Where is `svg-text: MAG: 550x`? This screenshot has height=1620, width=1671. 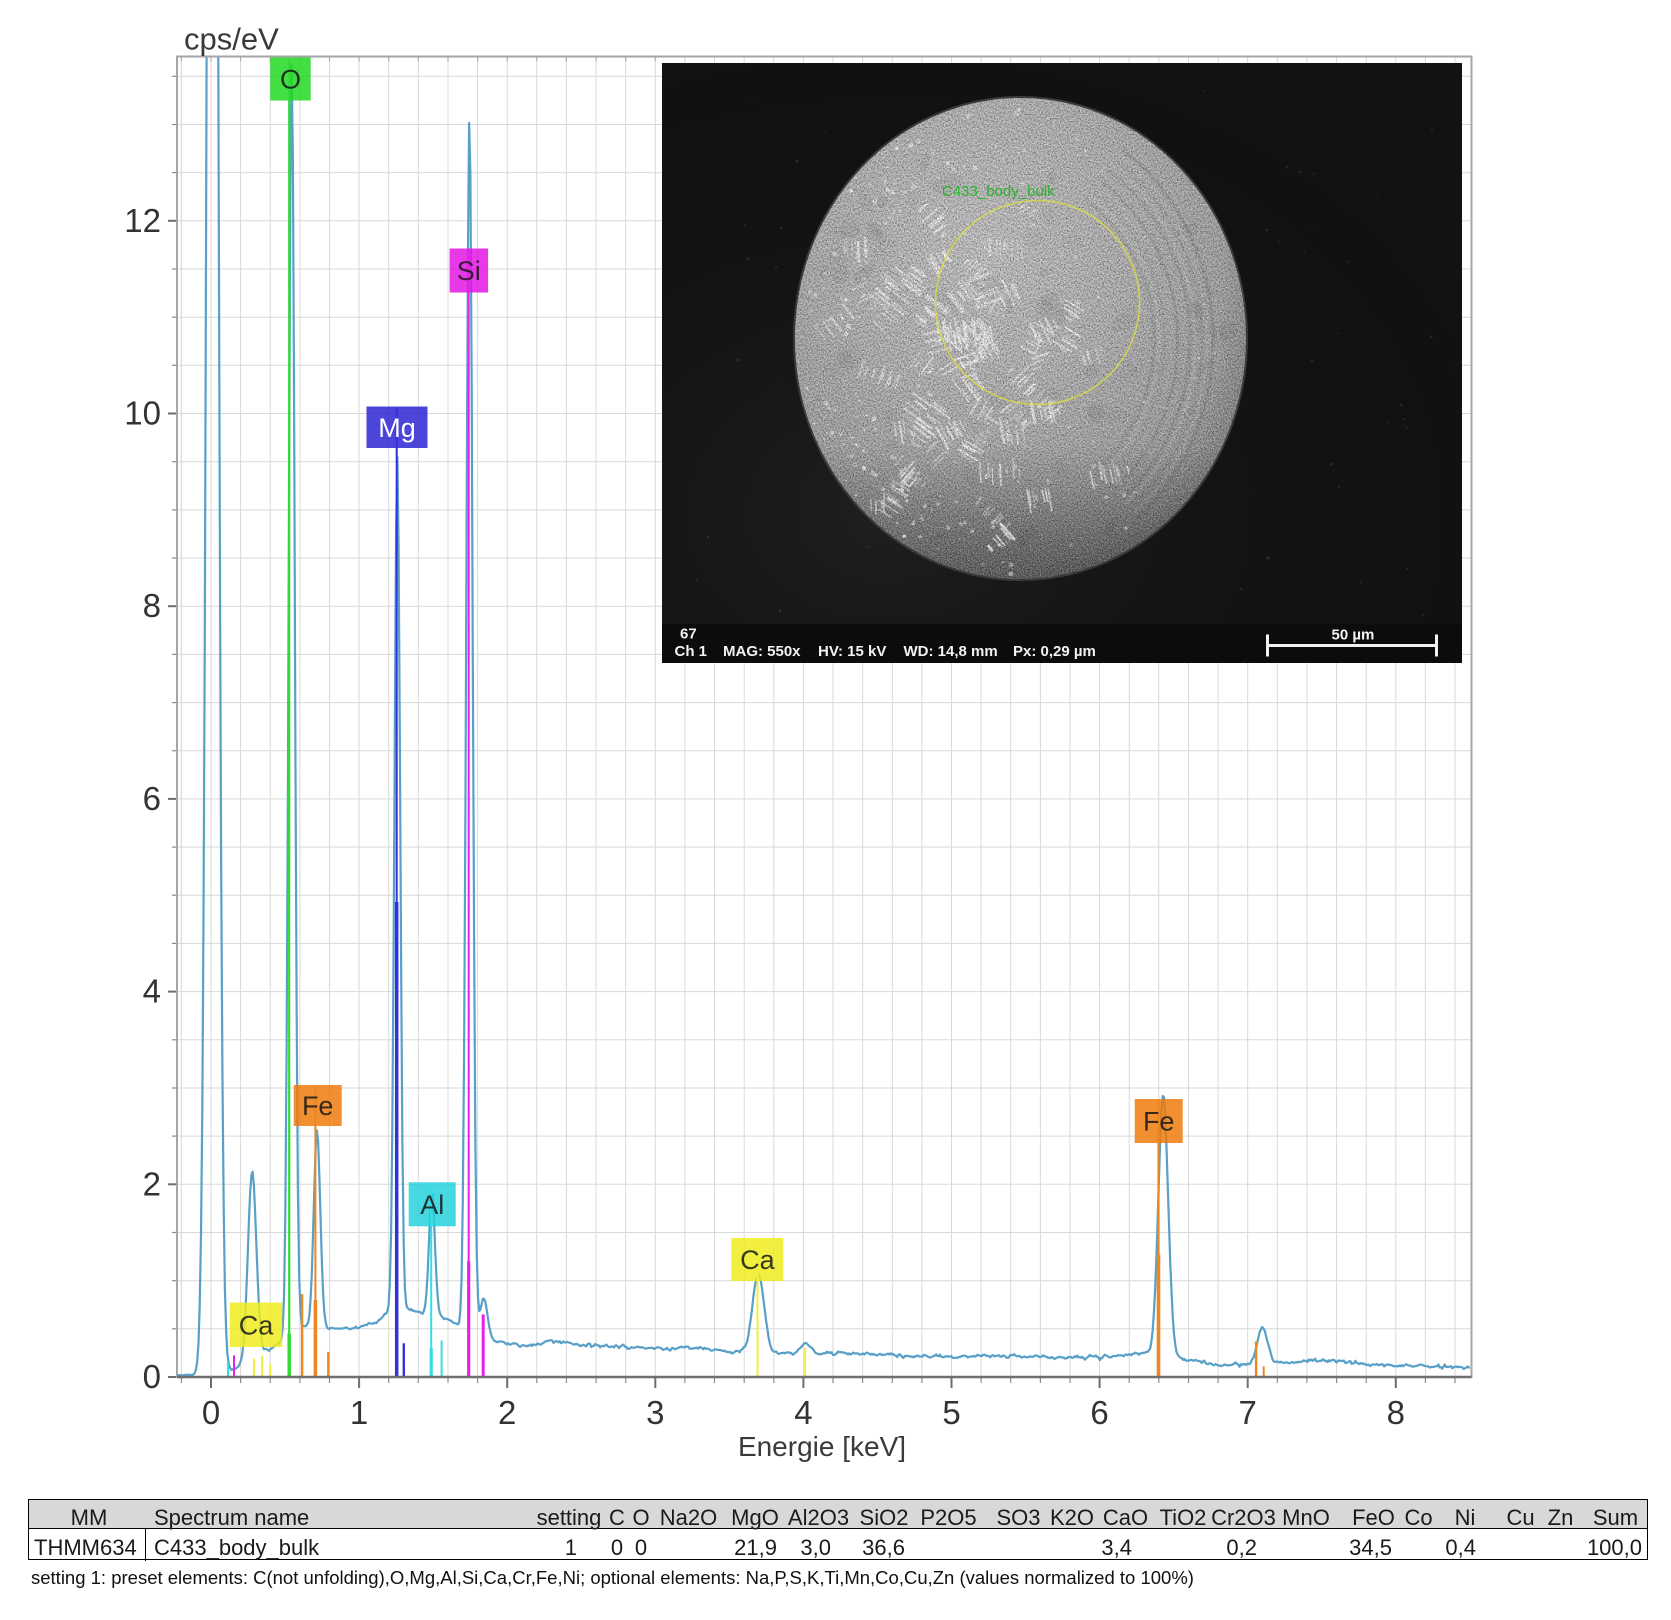
svg-text: MAG: 550x is located at coordinates (762, 651).